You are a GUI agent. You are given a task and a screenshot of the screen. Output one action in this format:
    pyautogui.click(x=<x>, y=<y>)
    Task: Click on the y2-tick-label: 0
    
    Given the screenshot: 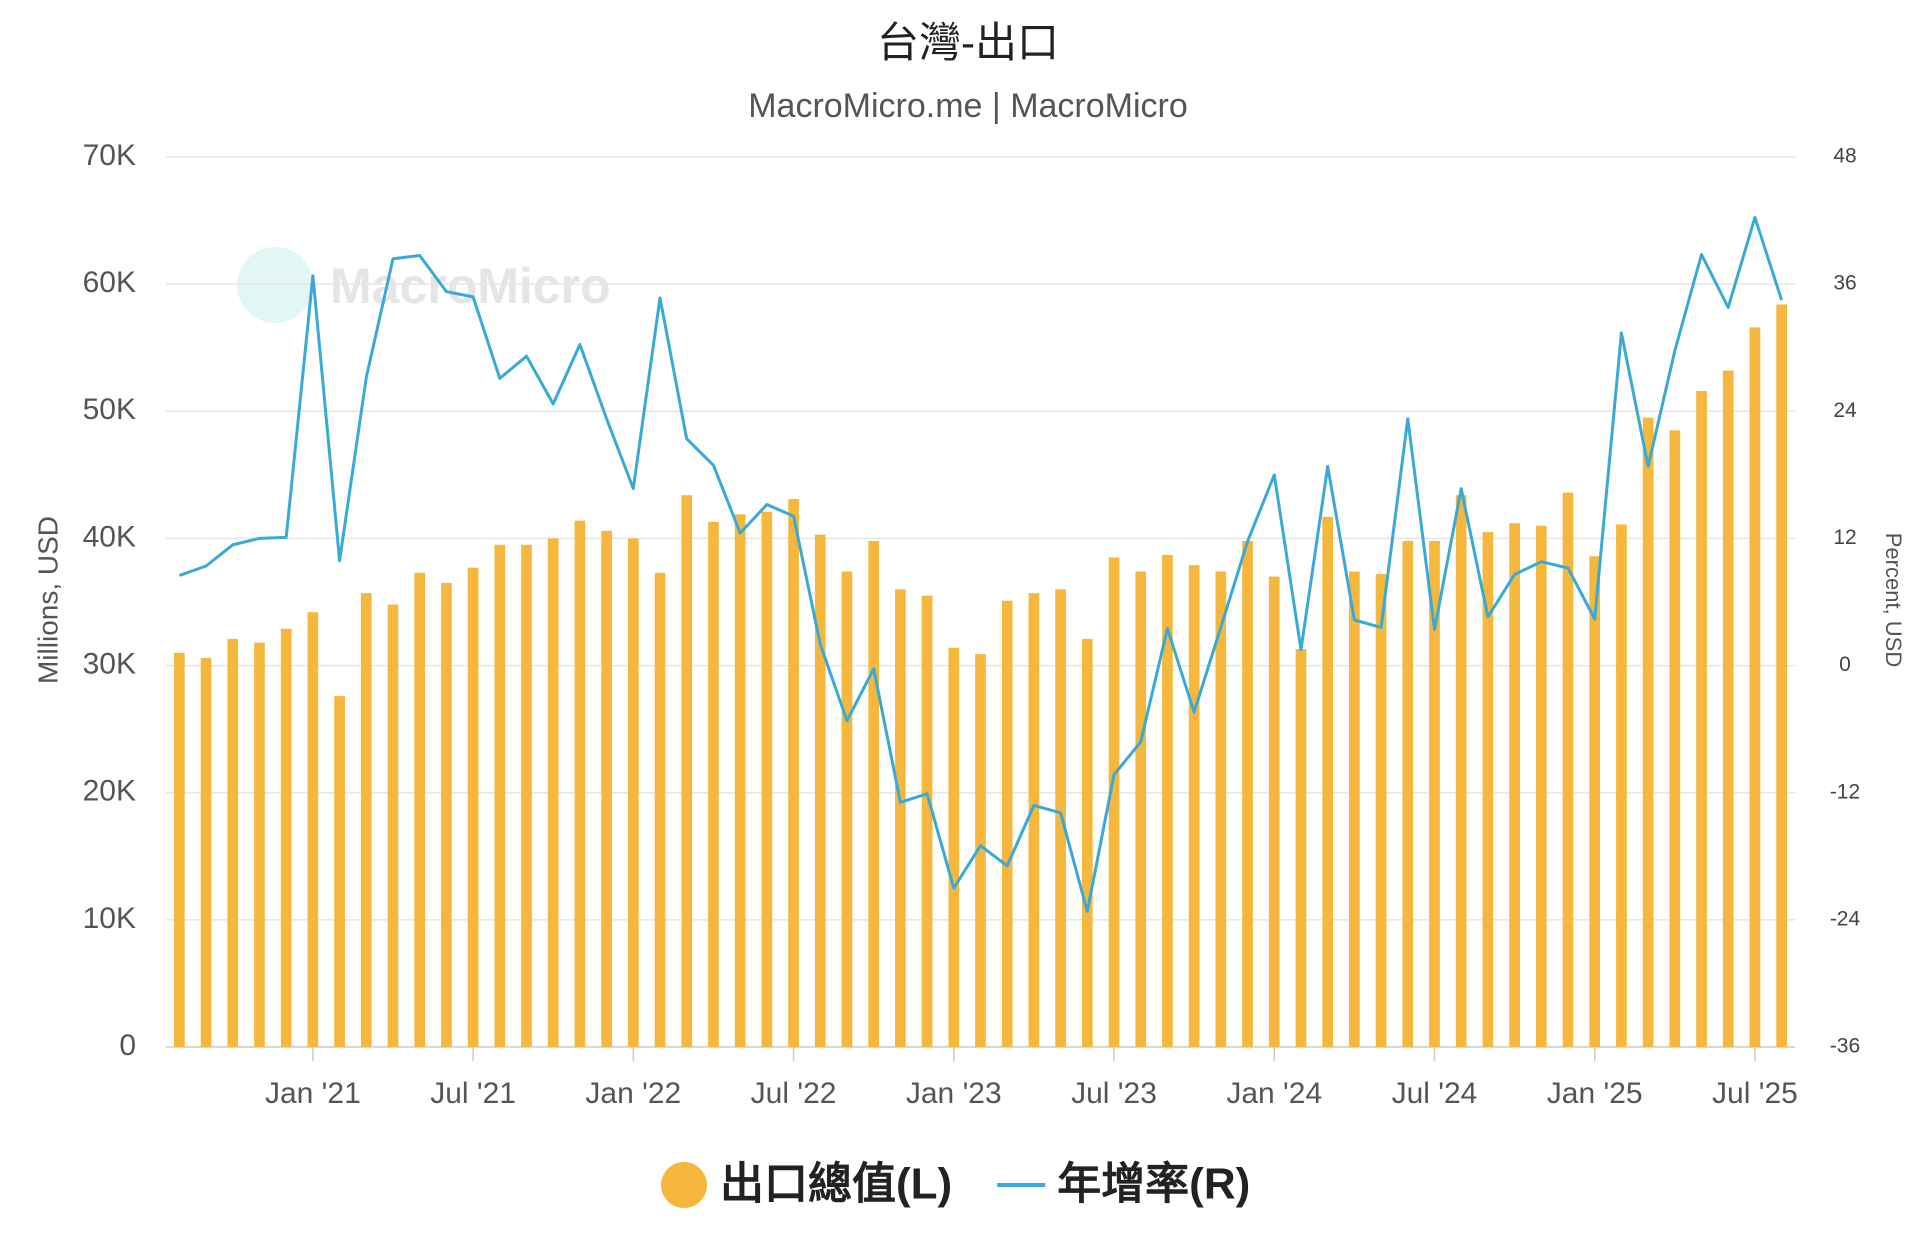 What is the action you would take?
    pyautogui.click(x=1845, y=664)
    